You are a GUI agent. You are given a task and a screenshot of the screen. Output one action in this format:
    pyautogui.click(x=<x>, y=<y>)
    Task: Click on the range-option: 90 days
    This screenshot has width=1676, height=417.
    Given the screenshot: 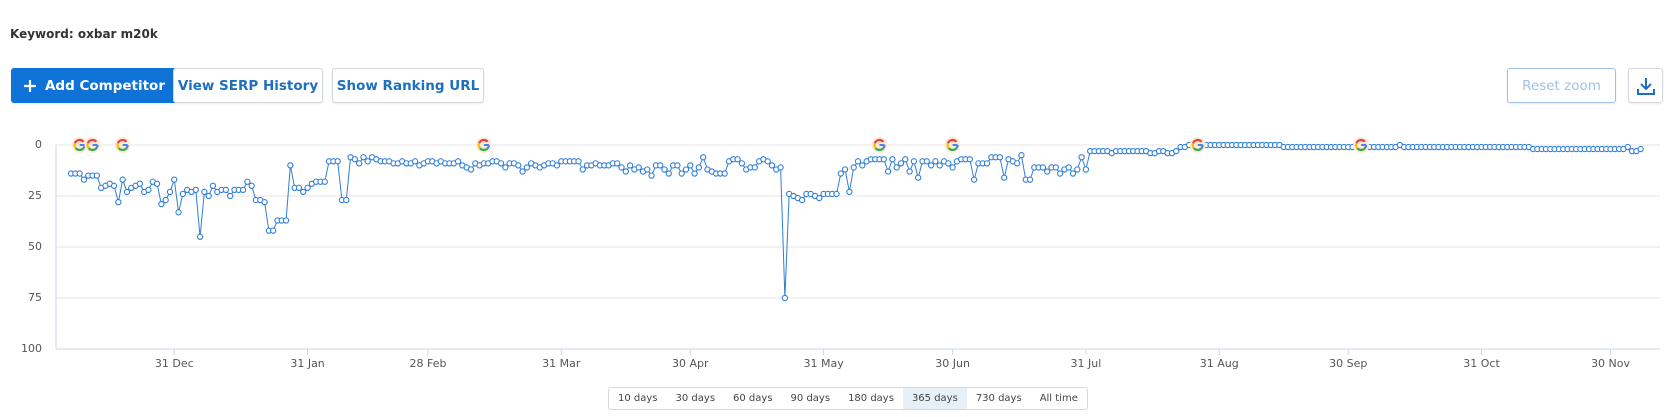 What is the action you would take?
    pyautogui.click(x=810, y=398)
    